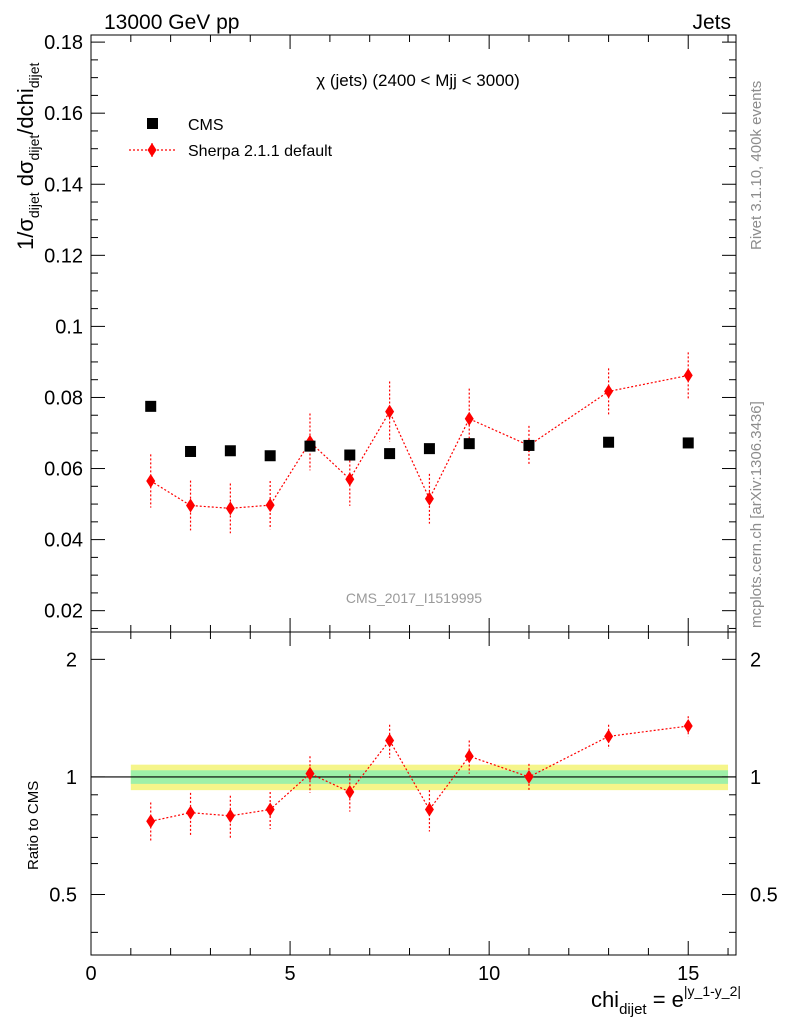 The width and height of the screenshot is (786, 1024). I want to click on plot-title: χ (jets) (2400 < Mjj < 3000), so click(418, 80).